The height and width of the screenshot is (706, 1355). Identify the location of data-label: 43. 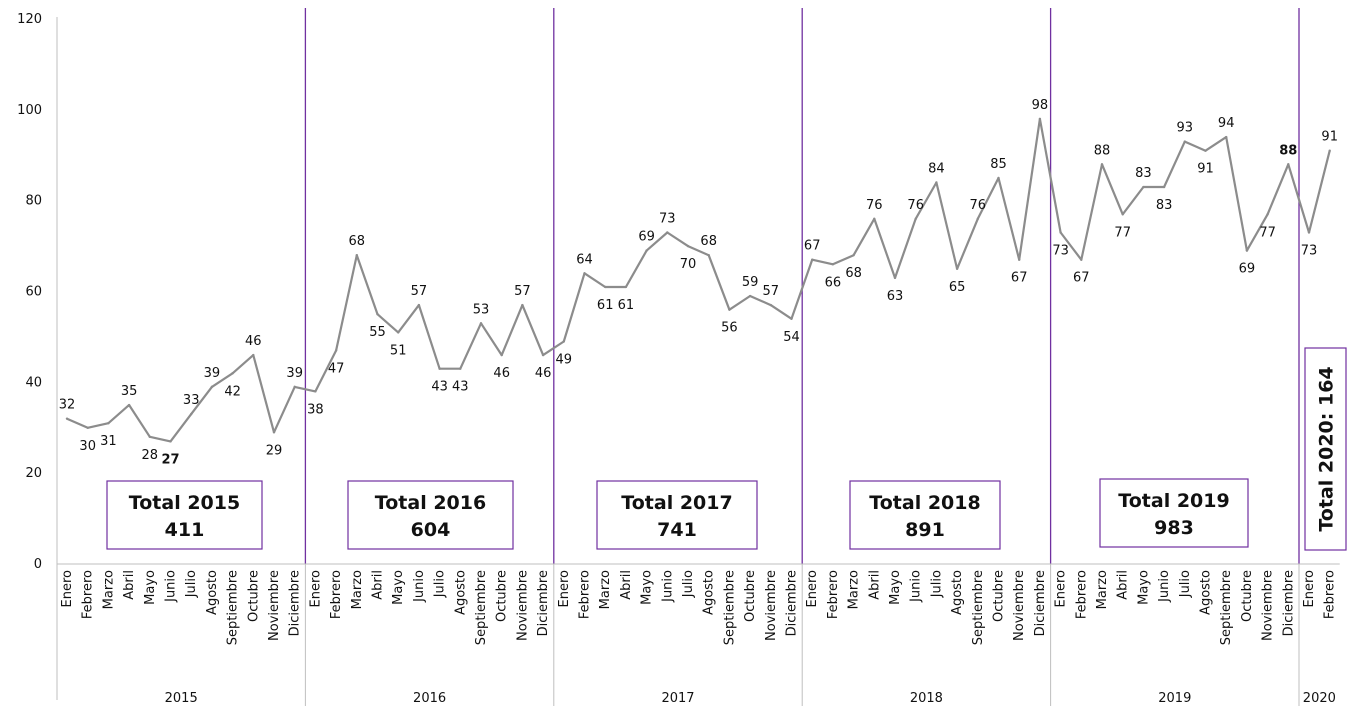
(460, 387).